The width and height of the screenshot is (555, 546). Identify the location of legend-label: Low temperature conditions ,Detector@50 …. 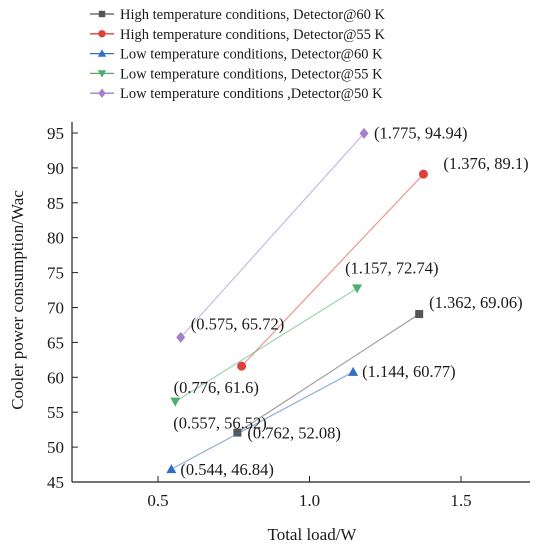
(251, 94).